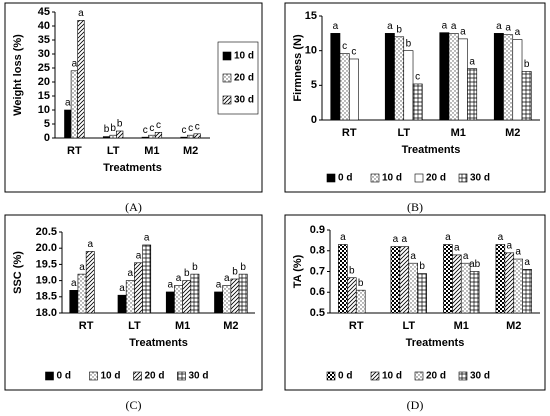 The image size is (550, 416). Describe the element at coordinates (415, 405) in the screenshot. I see `caption: (D)` at that location.